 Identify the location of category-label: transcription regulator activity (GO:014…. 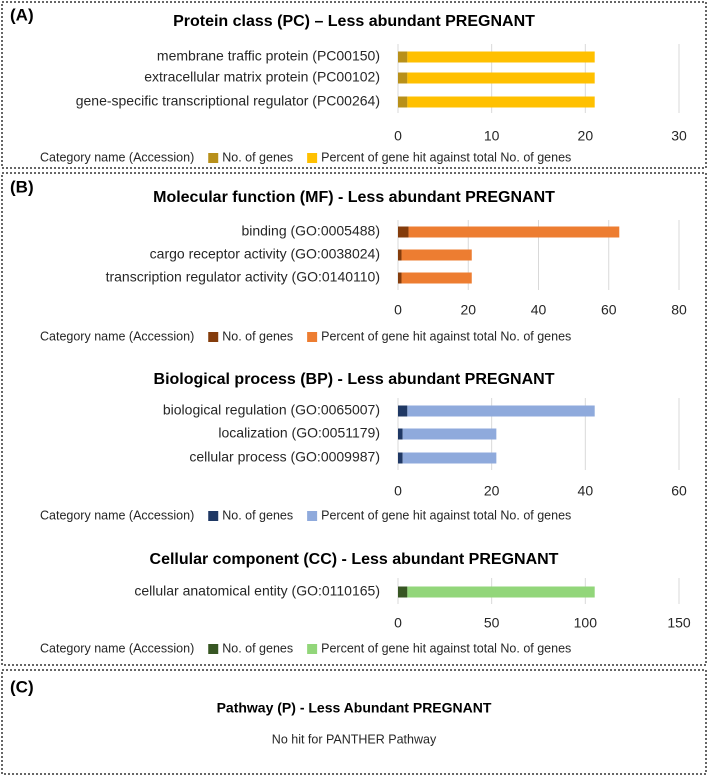
(243, 277).